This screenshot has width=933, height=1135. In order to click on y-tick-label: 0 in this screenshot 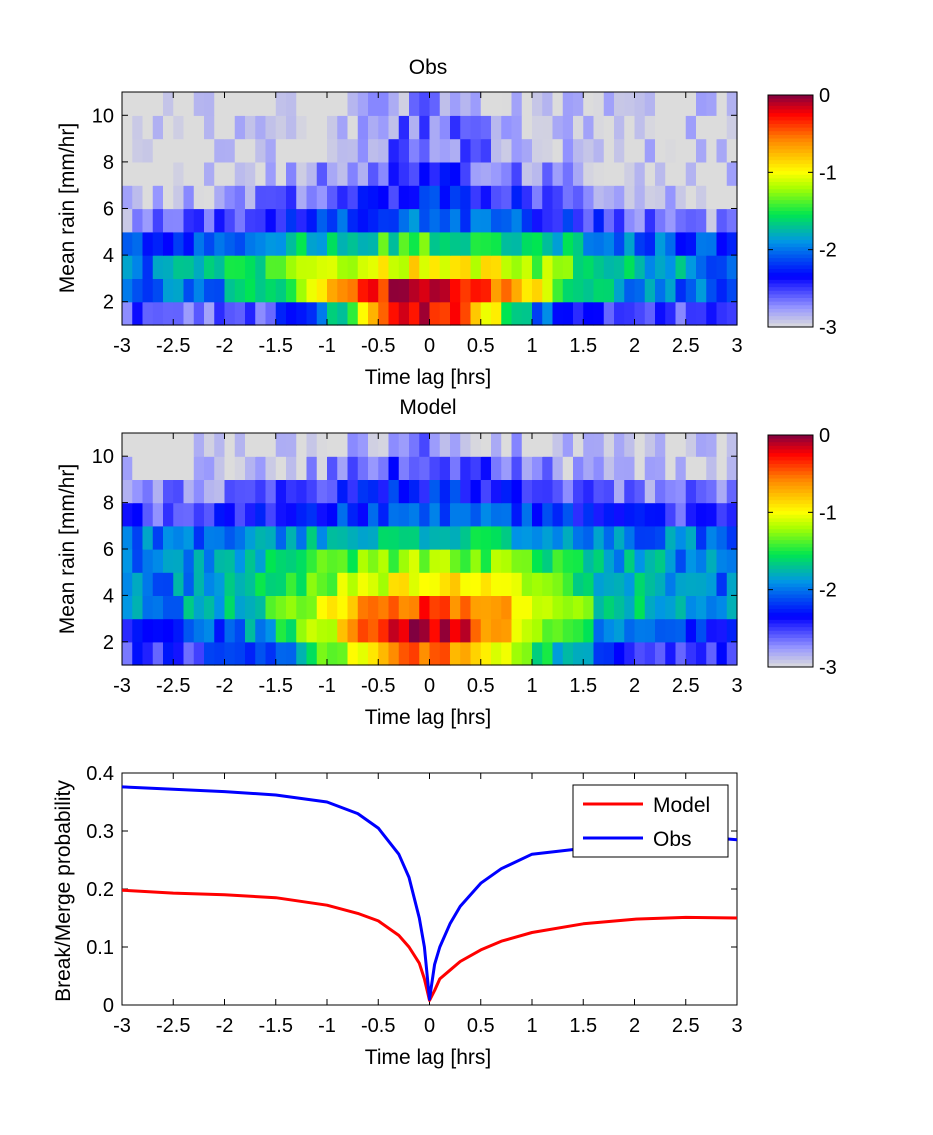, I will do `click(108, 1006)`.